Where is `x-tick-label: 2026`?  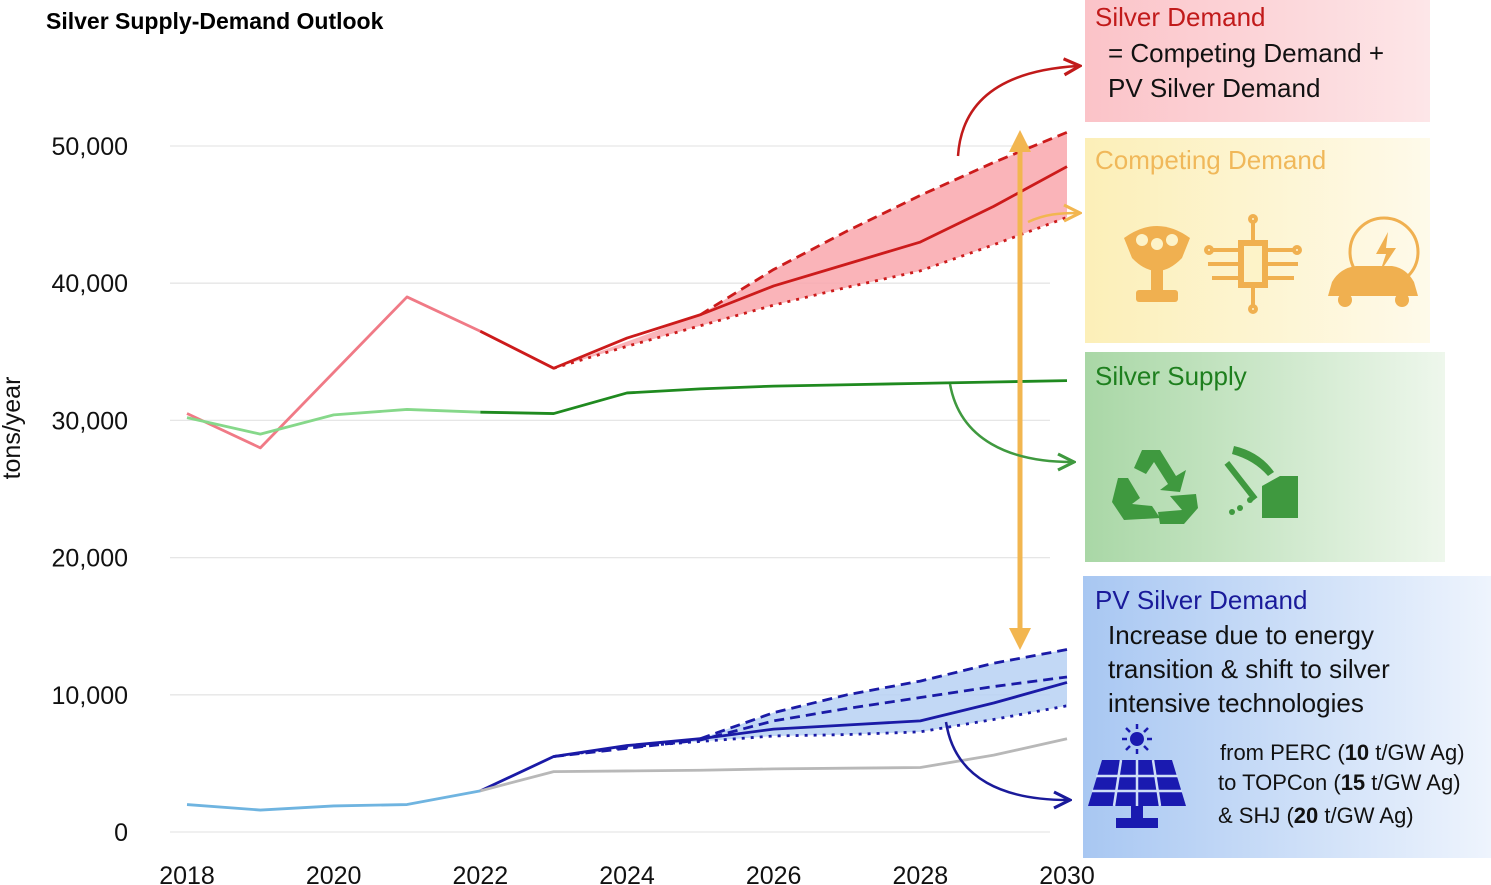 x-tick-label: 2026 is located at coordinates (774, 873).